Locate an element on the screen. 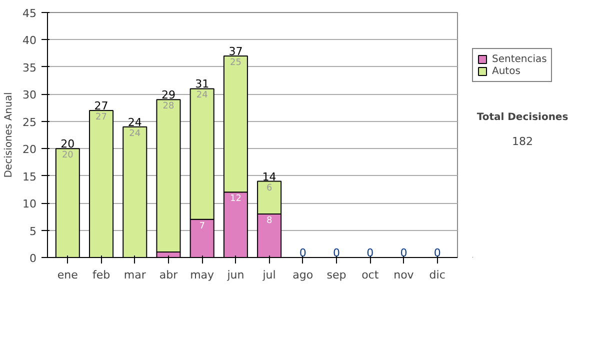 Image resolution: width=600 pixels, height=340 pixels. x-tick-label: ago is located at coordinates (303, 275).